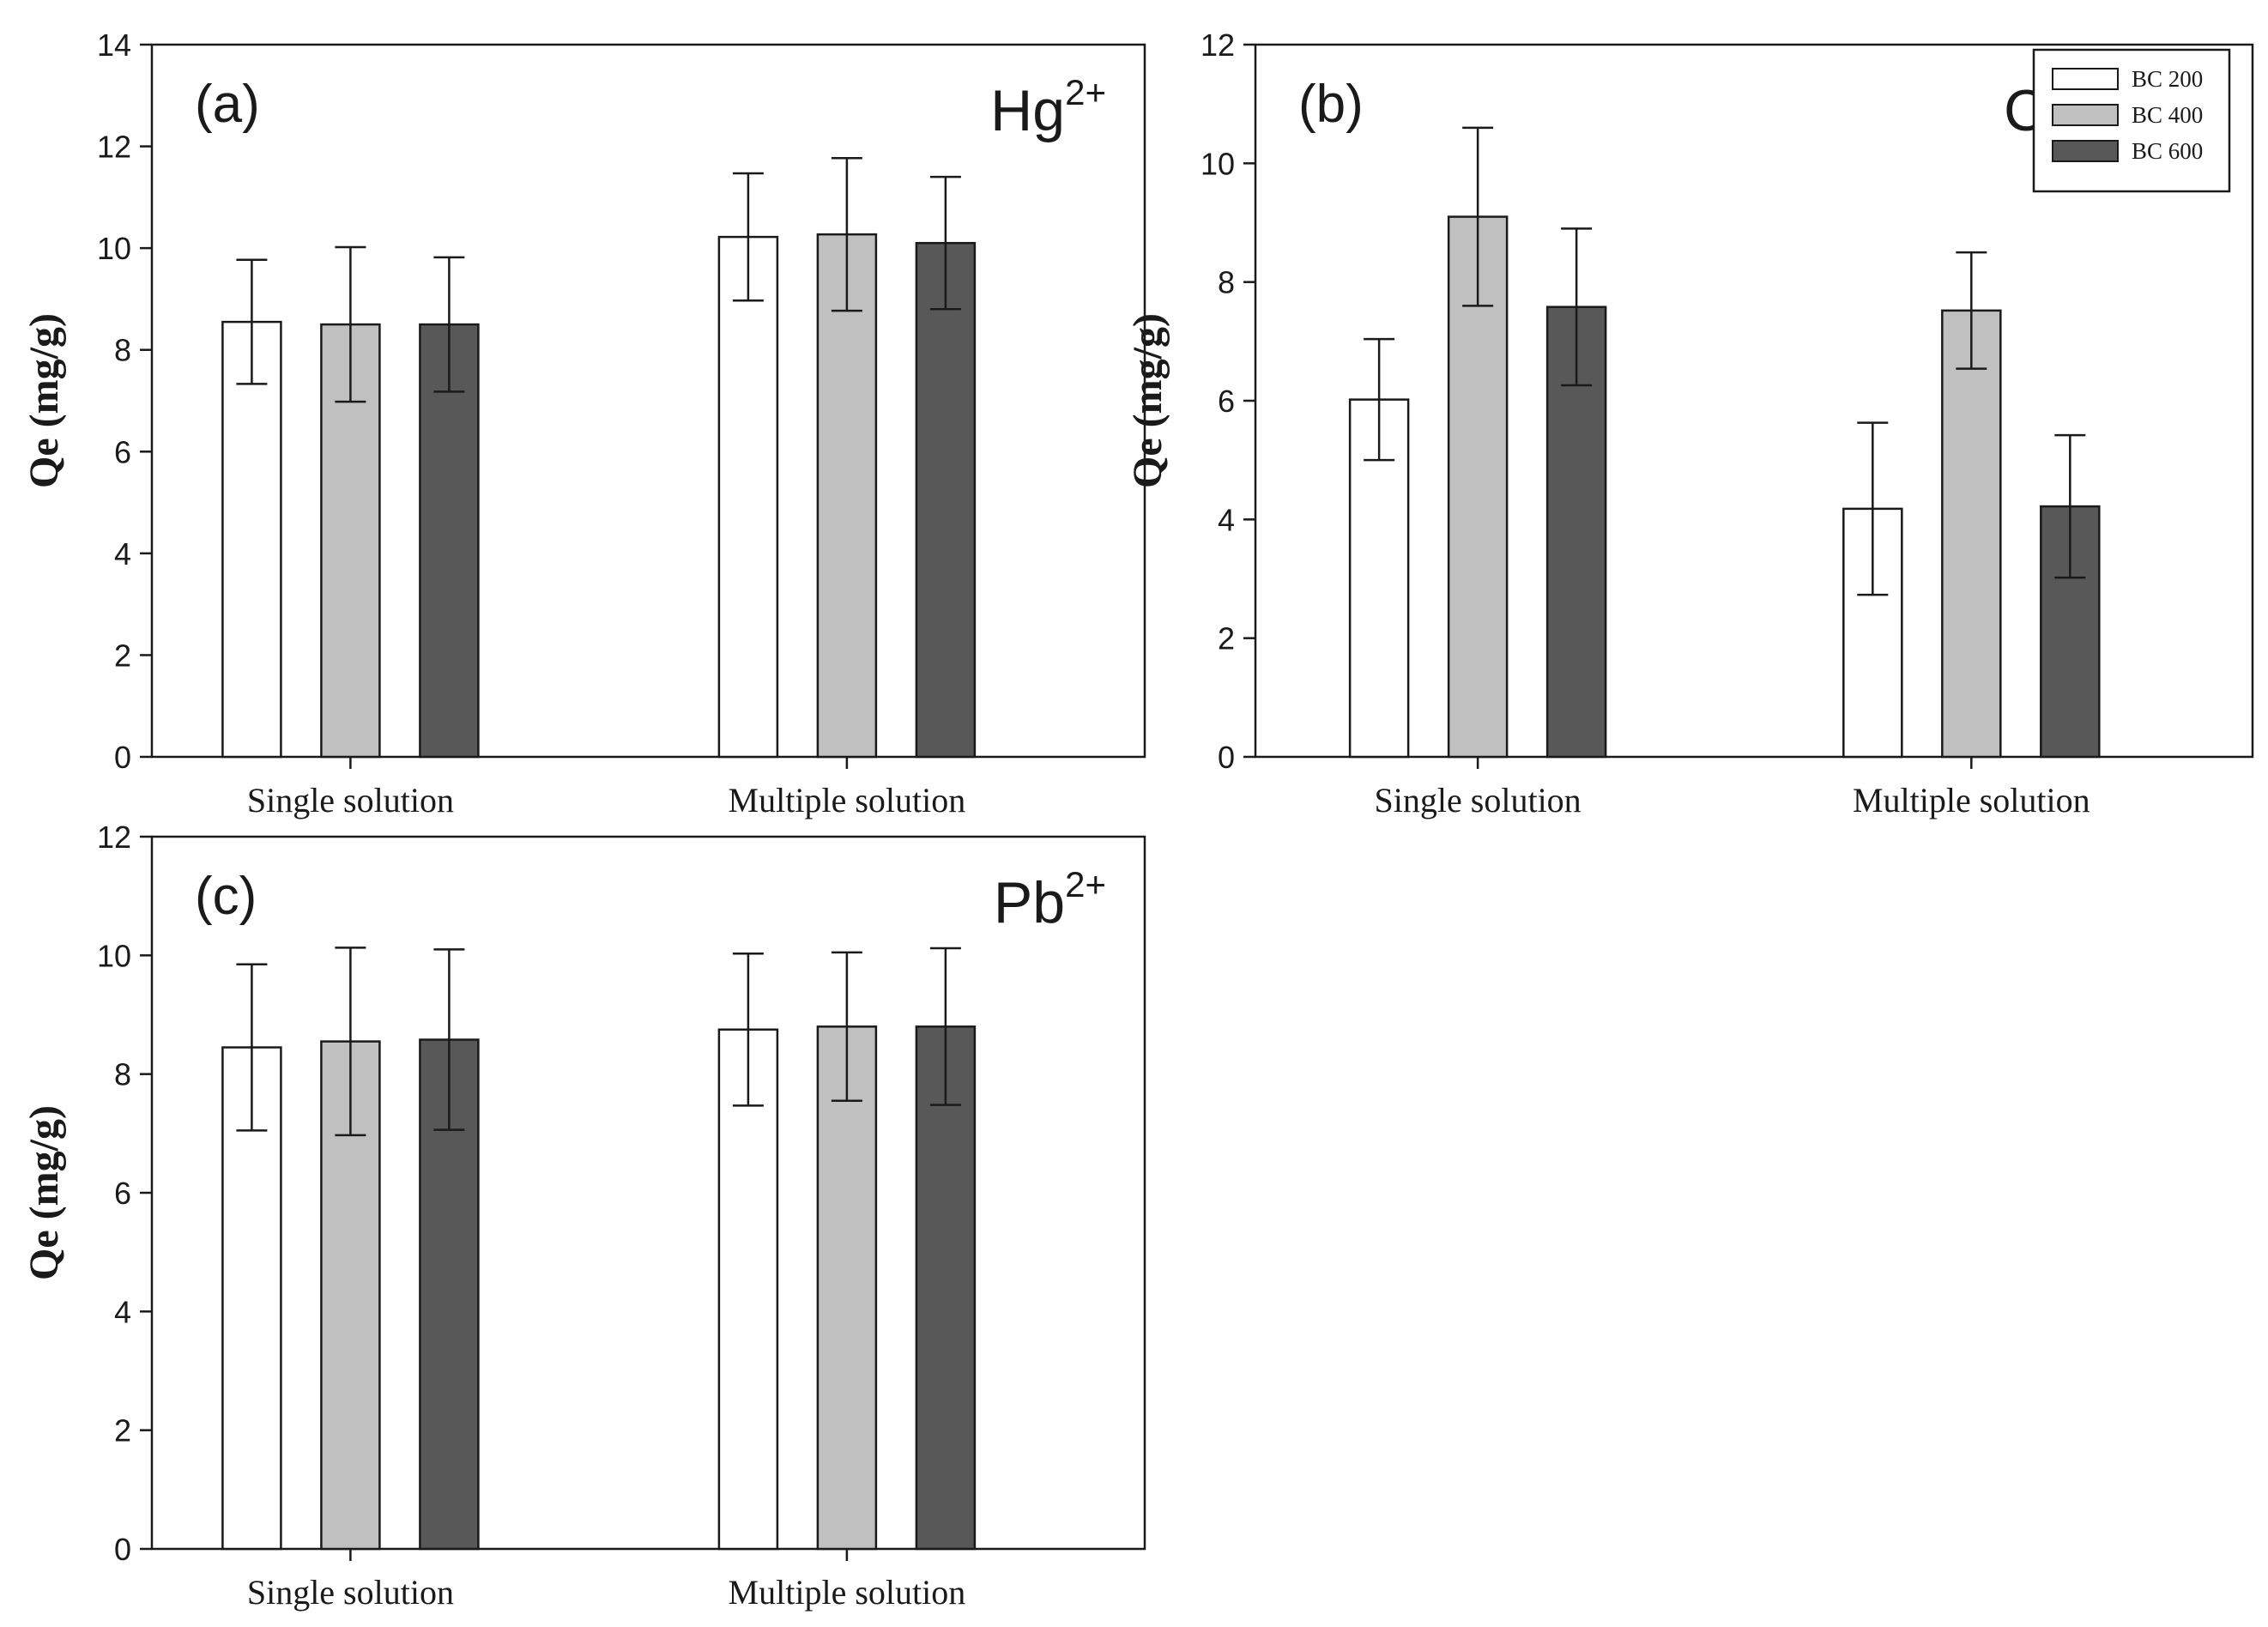 Image resolution: width=2268 pixels, height=1627 pixels. I want to click on ion-label: Hg2+, so click(1048, 107).